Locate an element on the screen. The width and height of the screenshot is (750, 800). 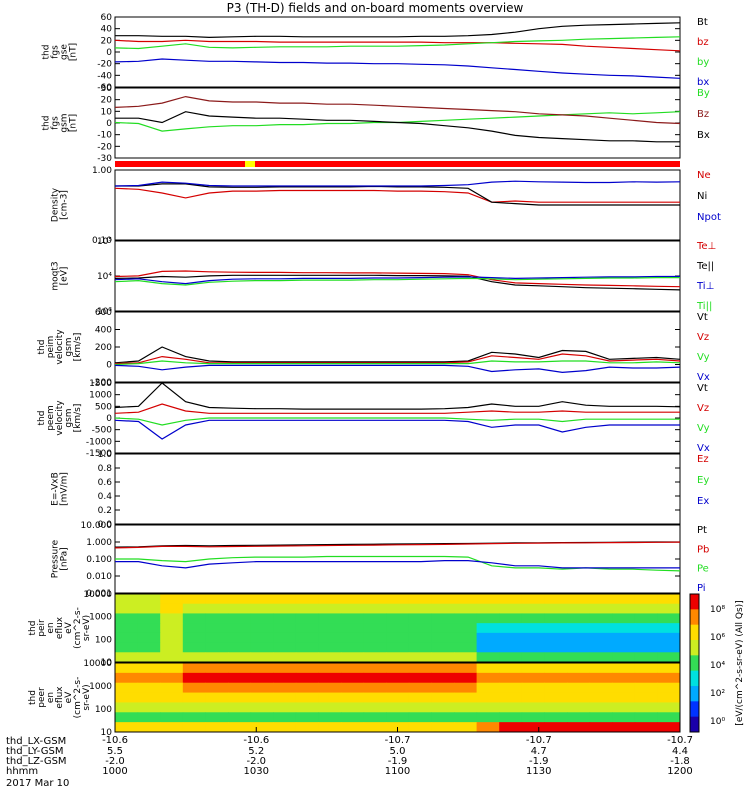
ytick-label: -10 is located at coordinates (104, 136).